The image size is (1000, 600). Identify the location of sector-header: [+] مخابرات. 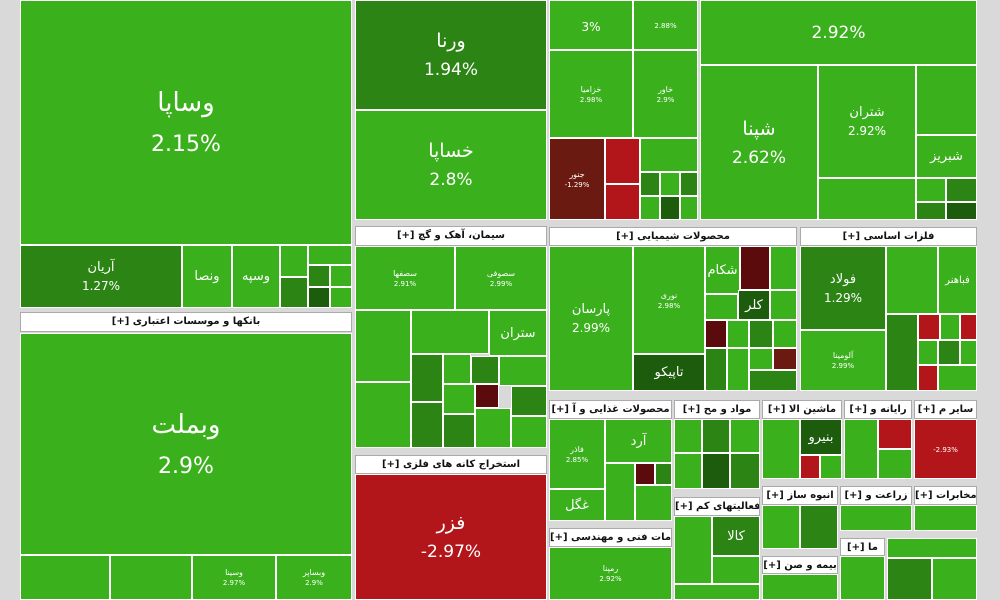
(945, 495).